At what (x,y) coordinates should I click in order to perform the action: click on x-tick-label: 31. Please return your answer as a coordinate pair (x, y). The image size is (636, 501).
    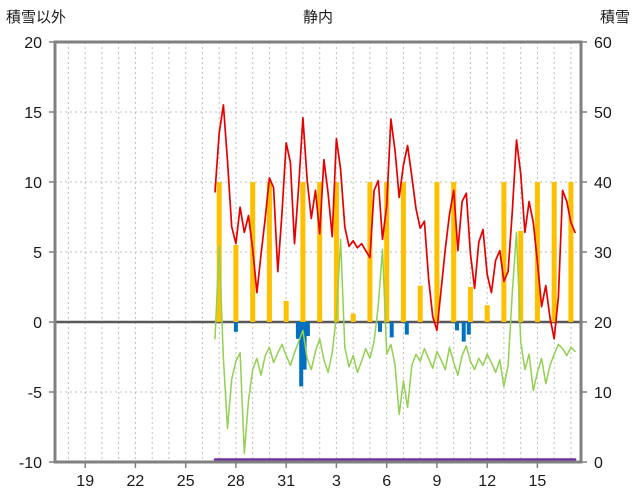
    Looking at the image, I should click on (286, 481).